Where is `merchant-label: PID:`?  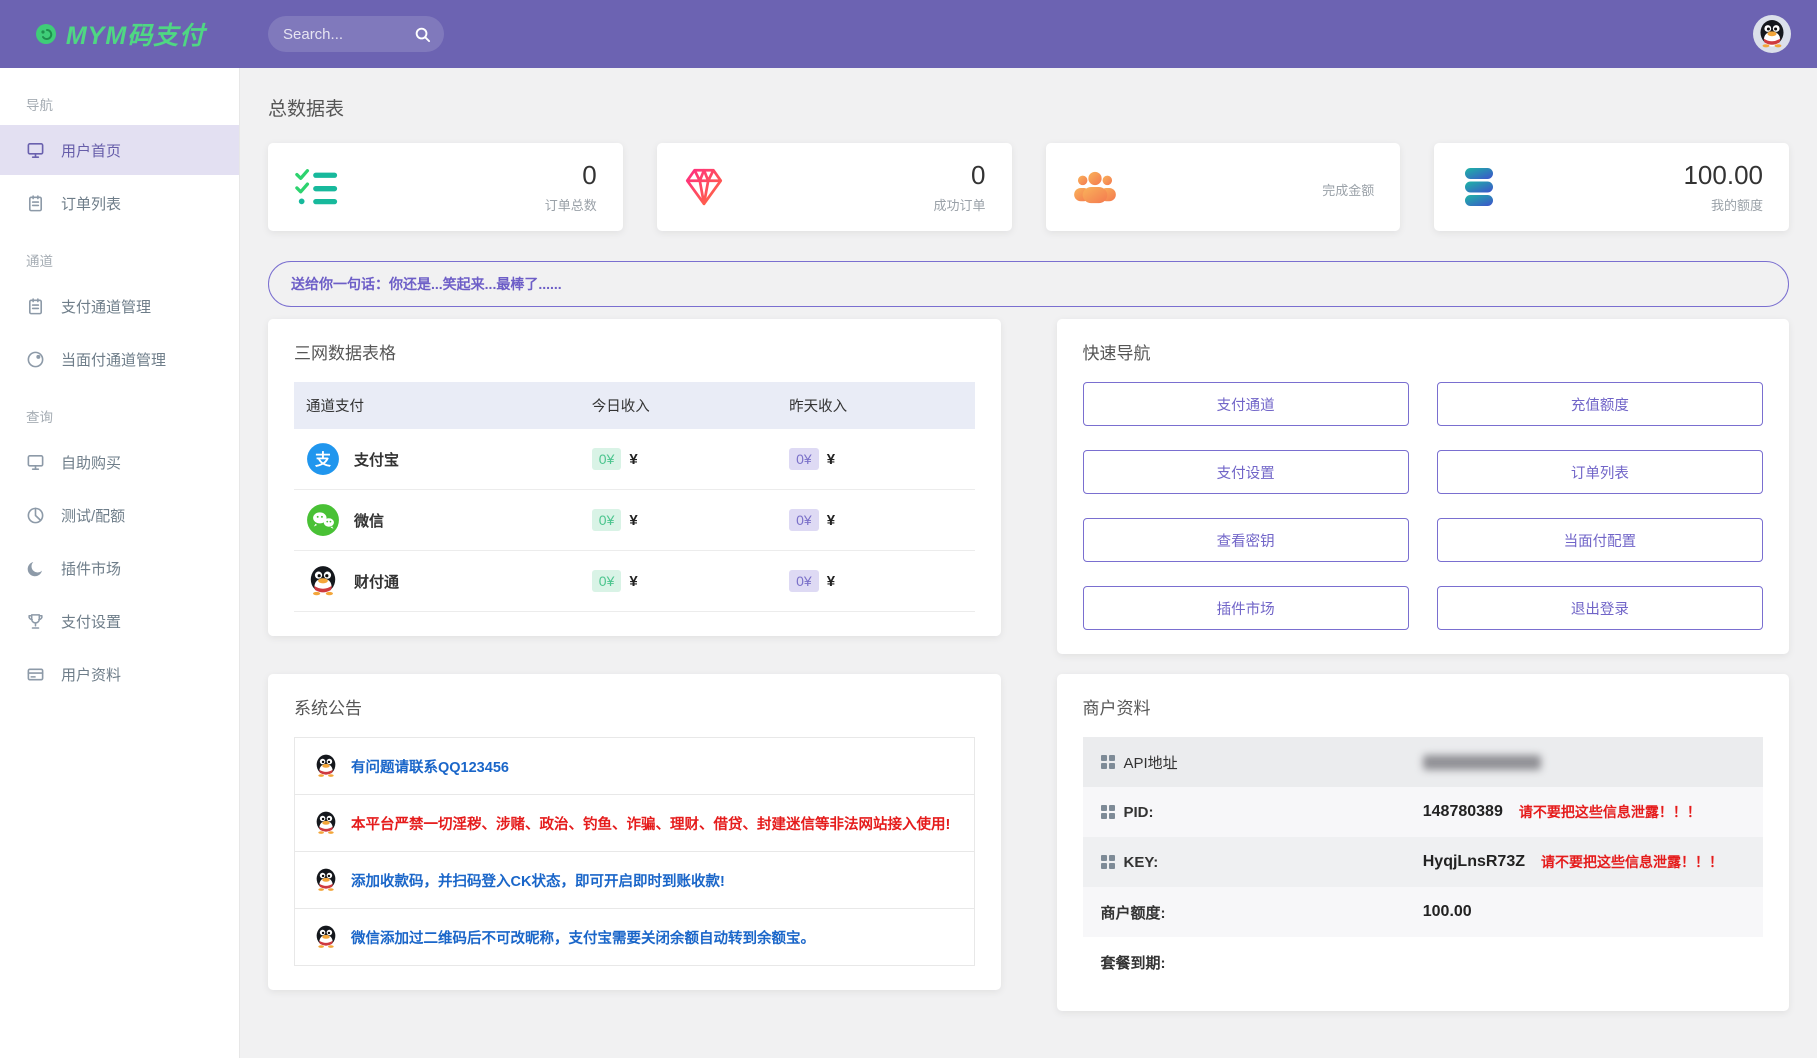
merchant-label: PID: is located at coordinates (1138, 812).